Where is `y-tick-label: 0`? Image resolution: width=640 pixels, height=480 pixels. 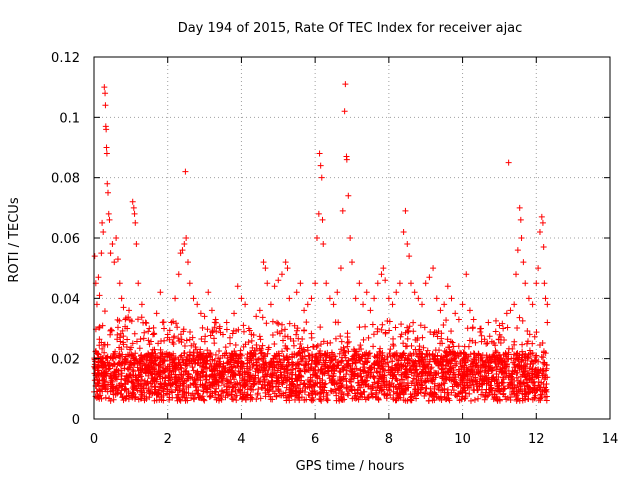 y-tick-label: 0 is located at coordinates (76, 420).